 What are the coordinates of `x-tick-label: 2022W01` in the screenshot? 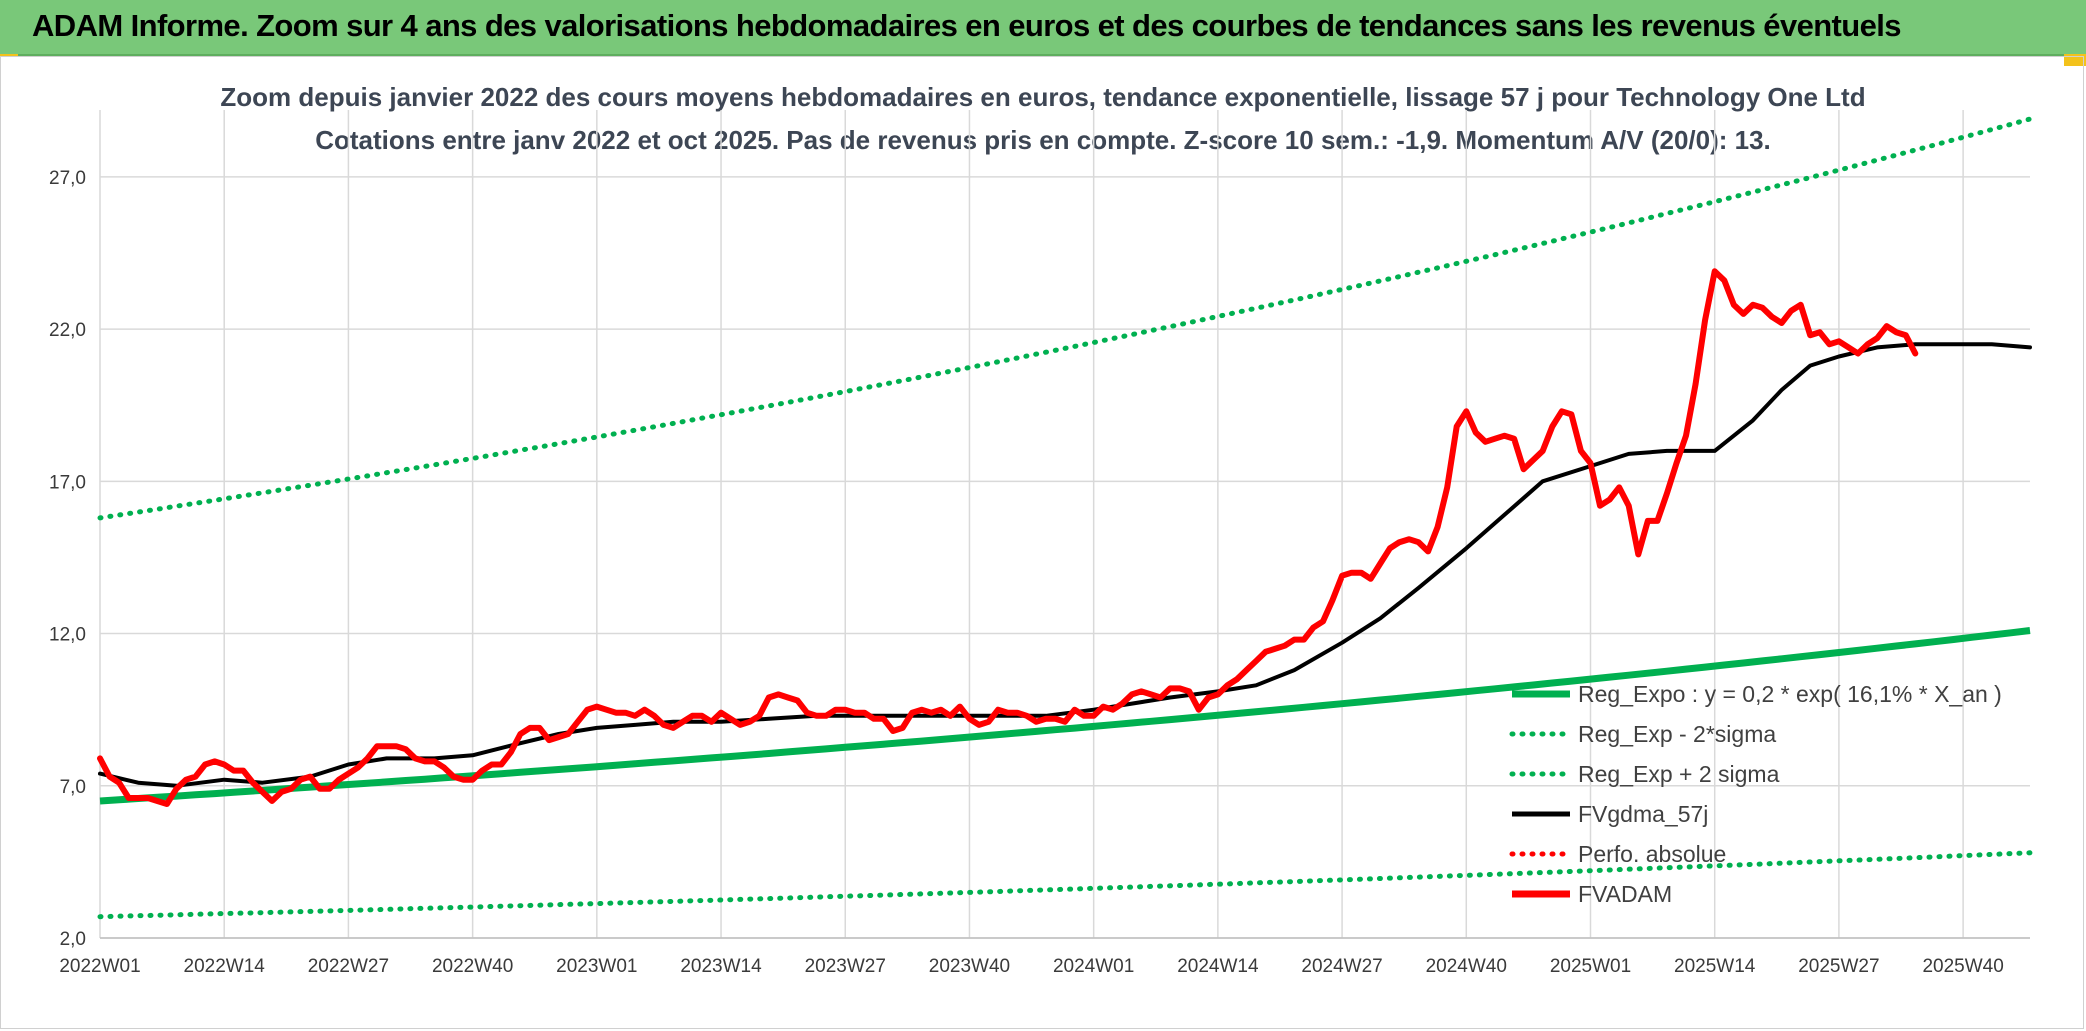 It's located at (99, 966).